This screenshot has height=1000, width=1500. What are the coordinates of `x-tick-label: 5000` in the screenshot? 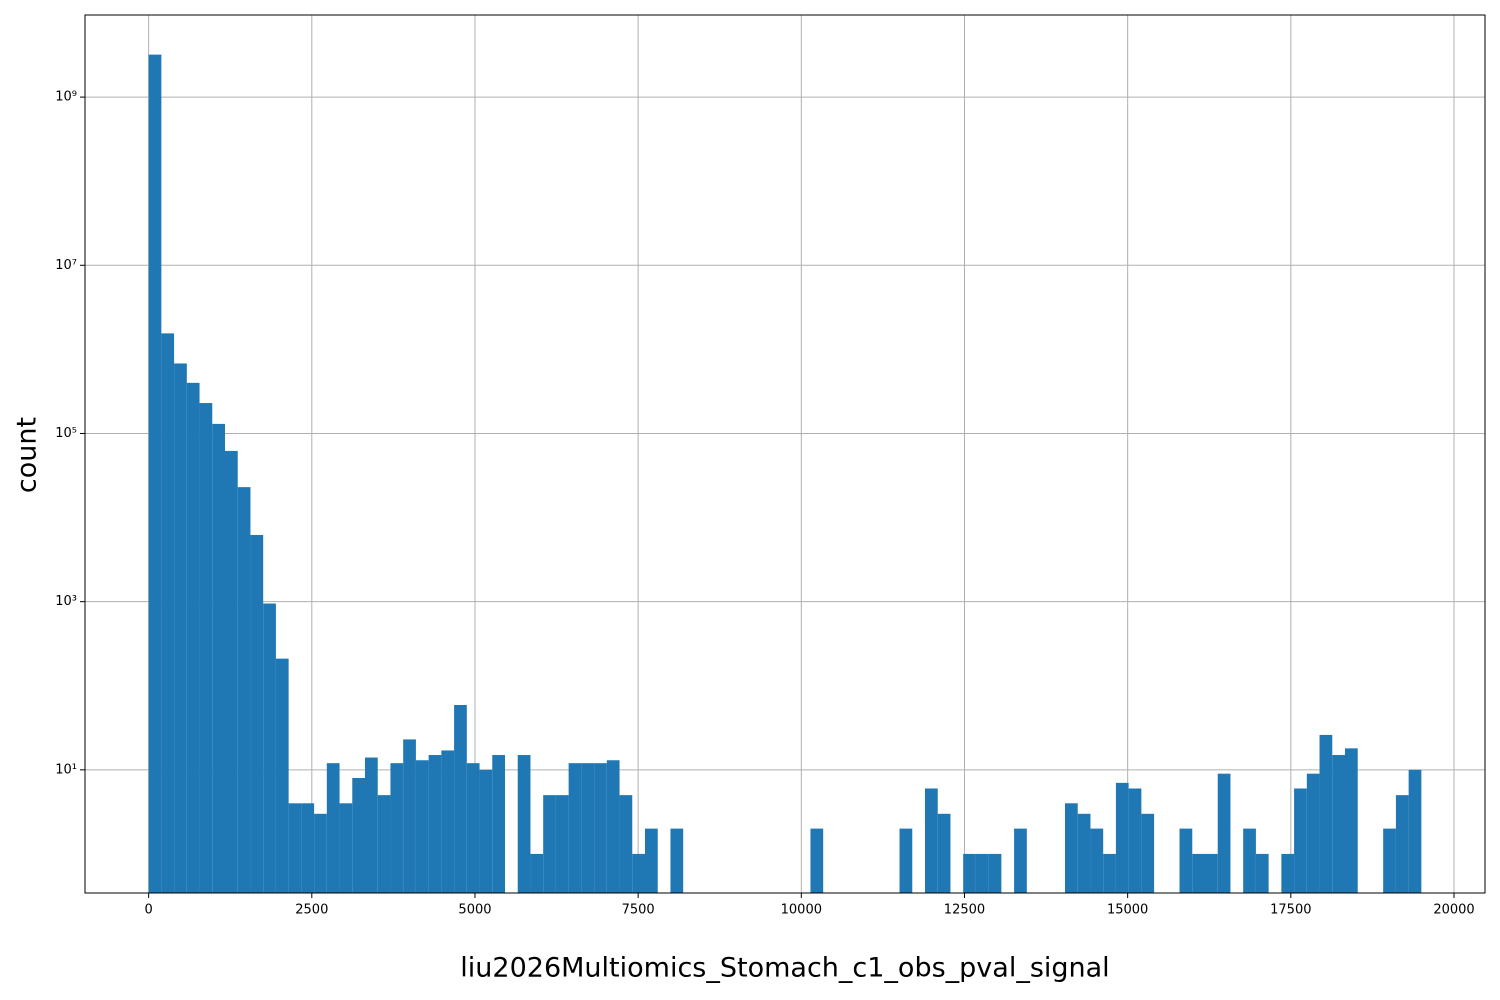 It's located at (474, 910).